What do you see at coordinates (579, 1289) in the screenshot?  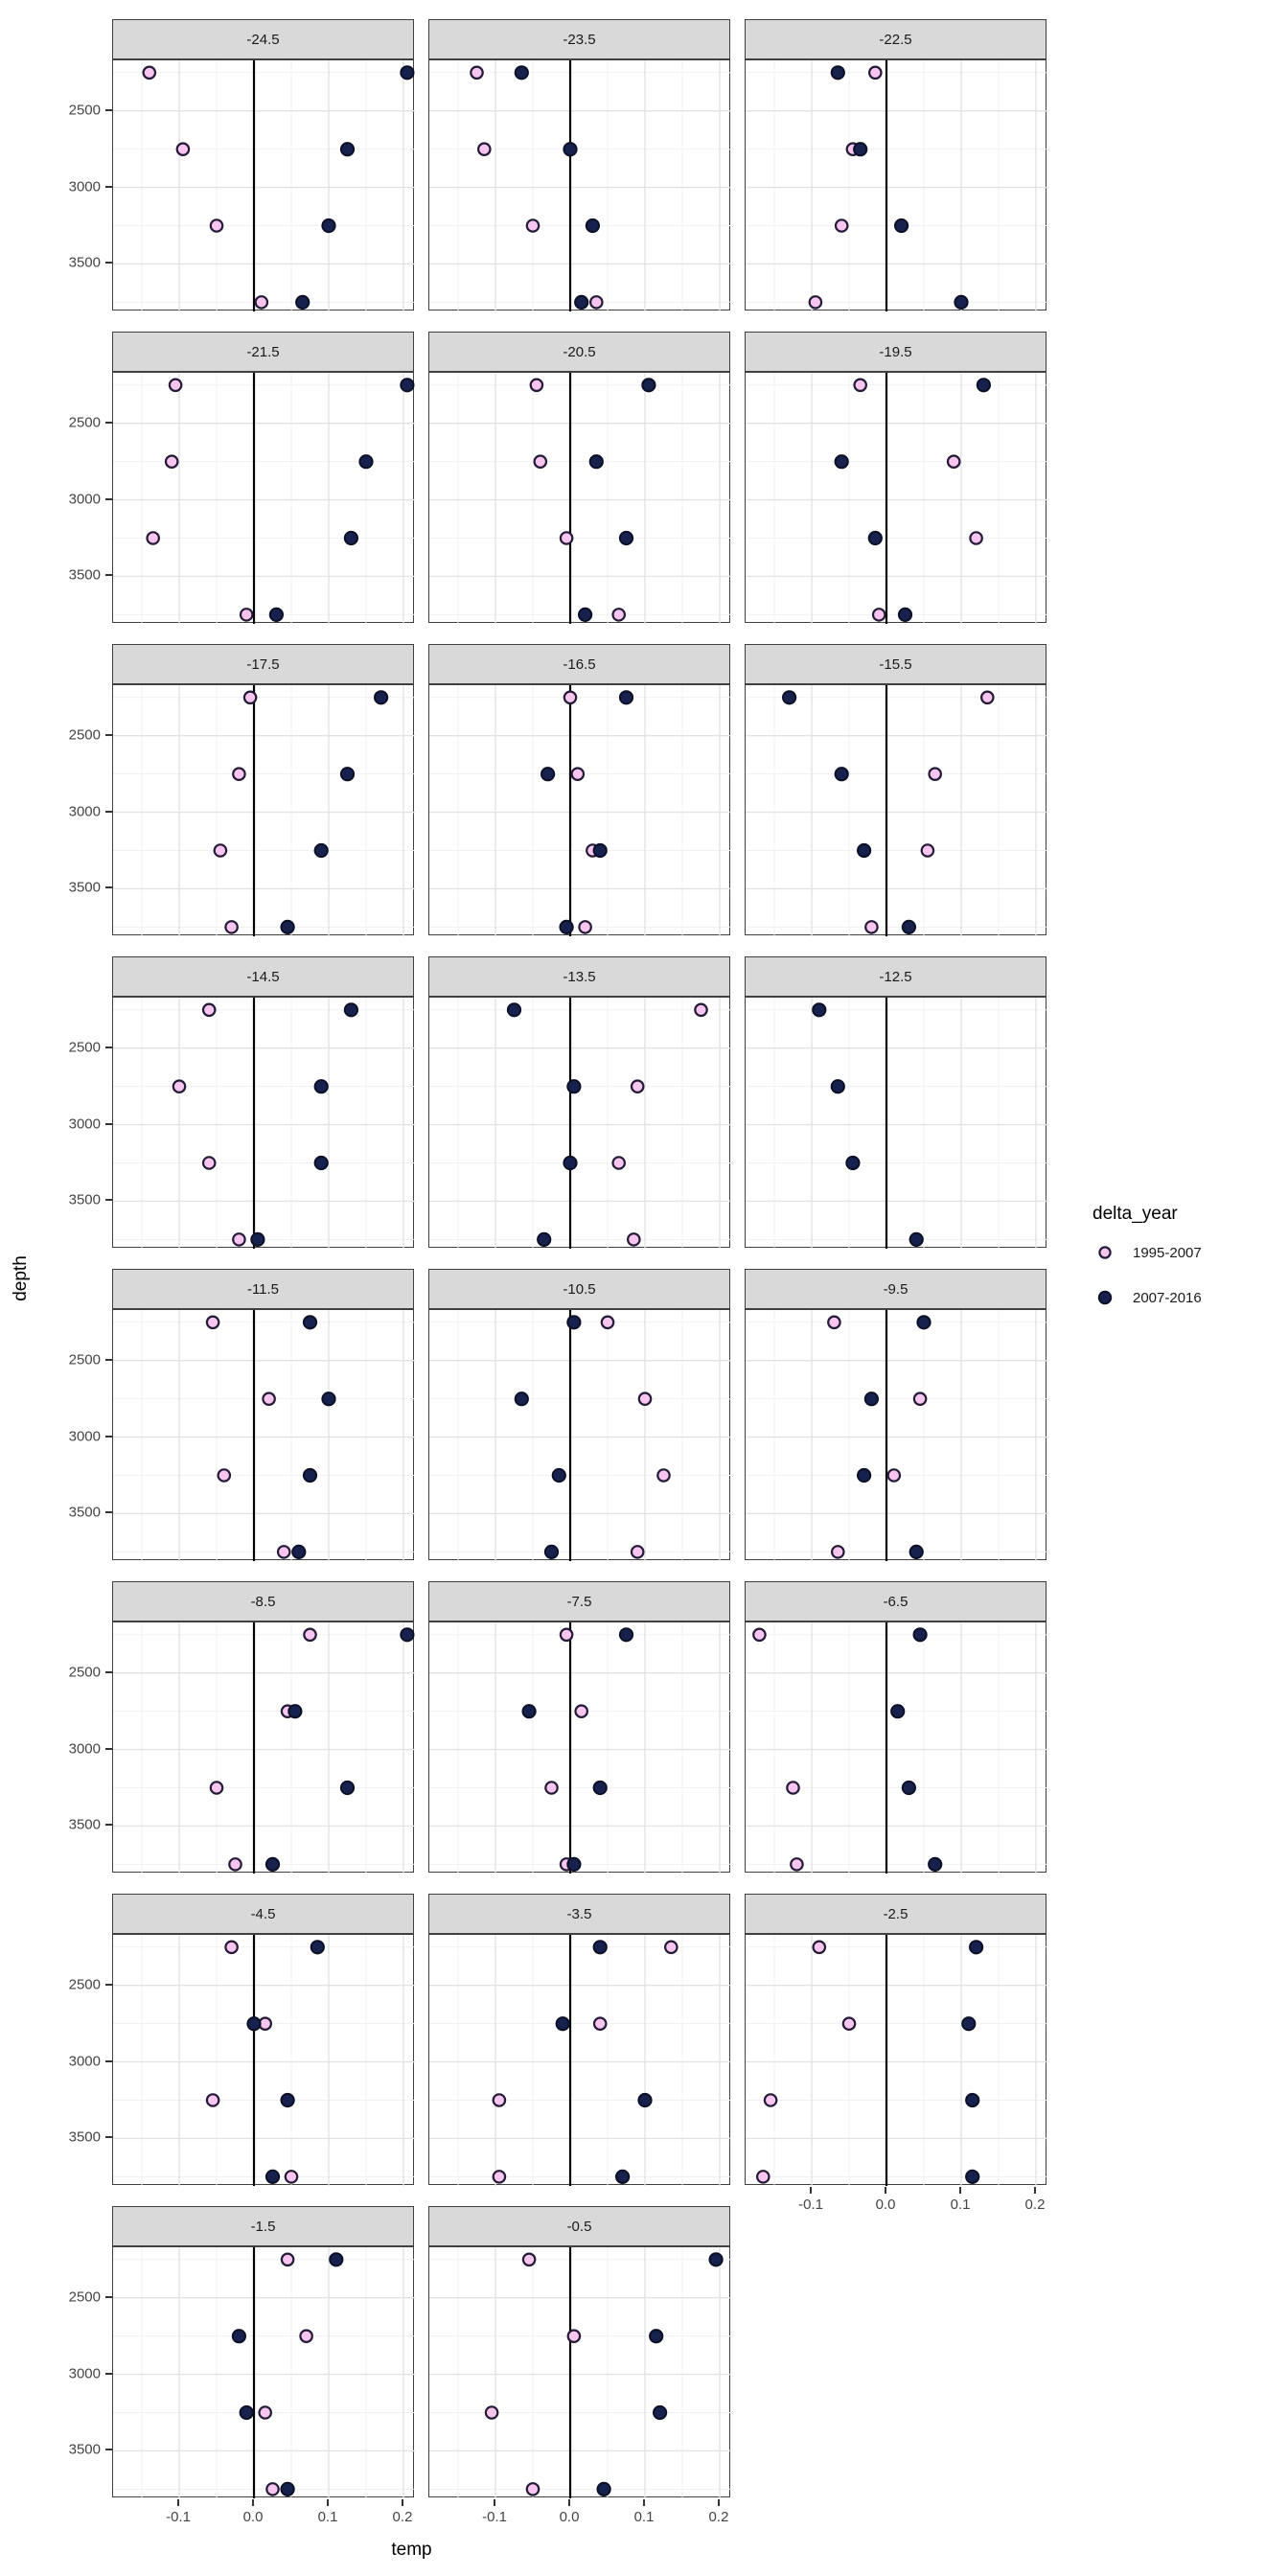 I see `facet-header--10.5: -10.5` at bounding box center [579, 1289].